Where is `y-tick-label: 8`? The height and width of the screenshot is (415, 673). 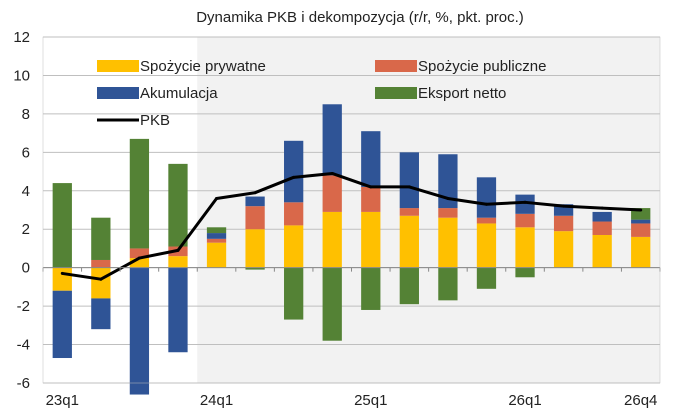 y-tick-label: 8 is located at coordinates (26, 114).